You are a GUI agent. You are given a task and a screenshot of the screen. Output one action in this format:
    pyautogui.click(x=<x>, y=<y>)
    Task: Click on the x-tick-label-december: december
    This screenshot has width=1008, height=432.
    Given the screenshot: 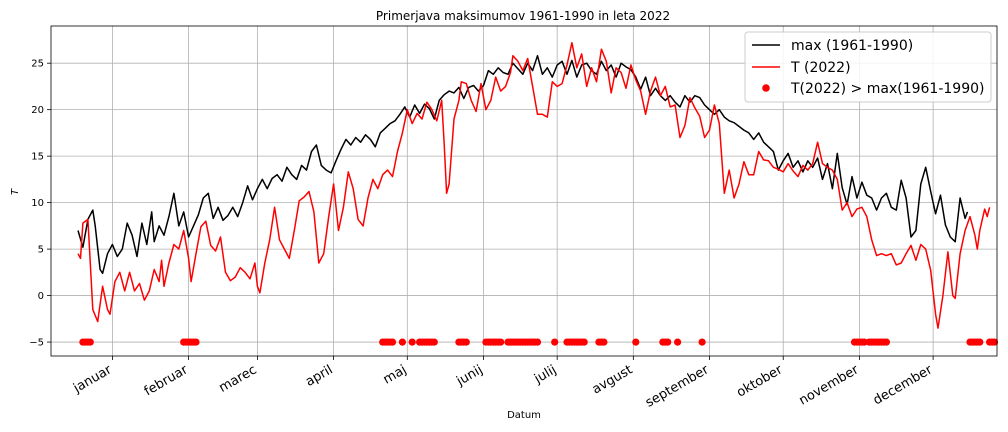 What is the action you would take?
    pyautogui.click(x=903, y=385)
    